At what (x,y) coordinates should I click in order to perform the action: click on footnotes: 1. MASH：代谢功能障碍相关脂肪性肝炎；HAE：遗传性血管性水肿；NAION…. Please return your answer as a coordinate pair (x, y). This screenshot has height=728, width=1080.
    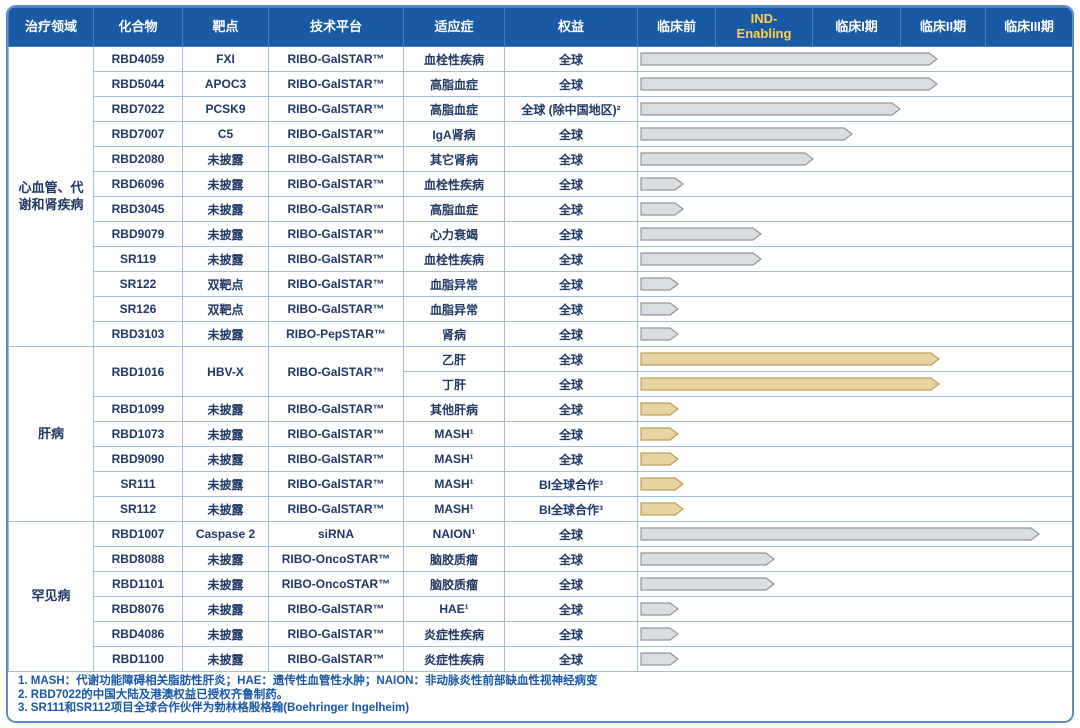
    Looking at the image, I should click on (540, 696).